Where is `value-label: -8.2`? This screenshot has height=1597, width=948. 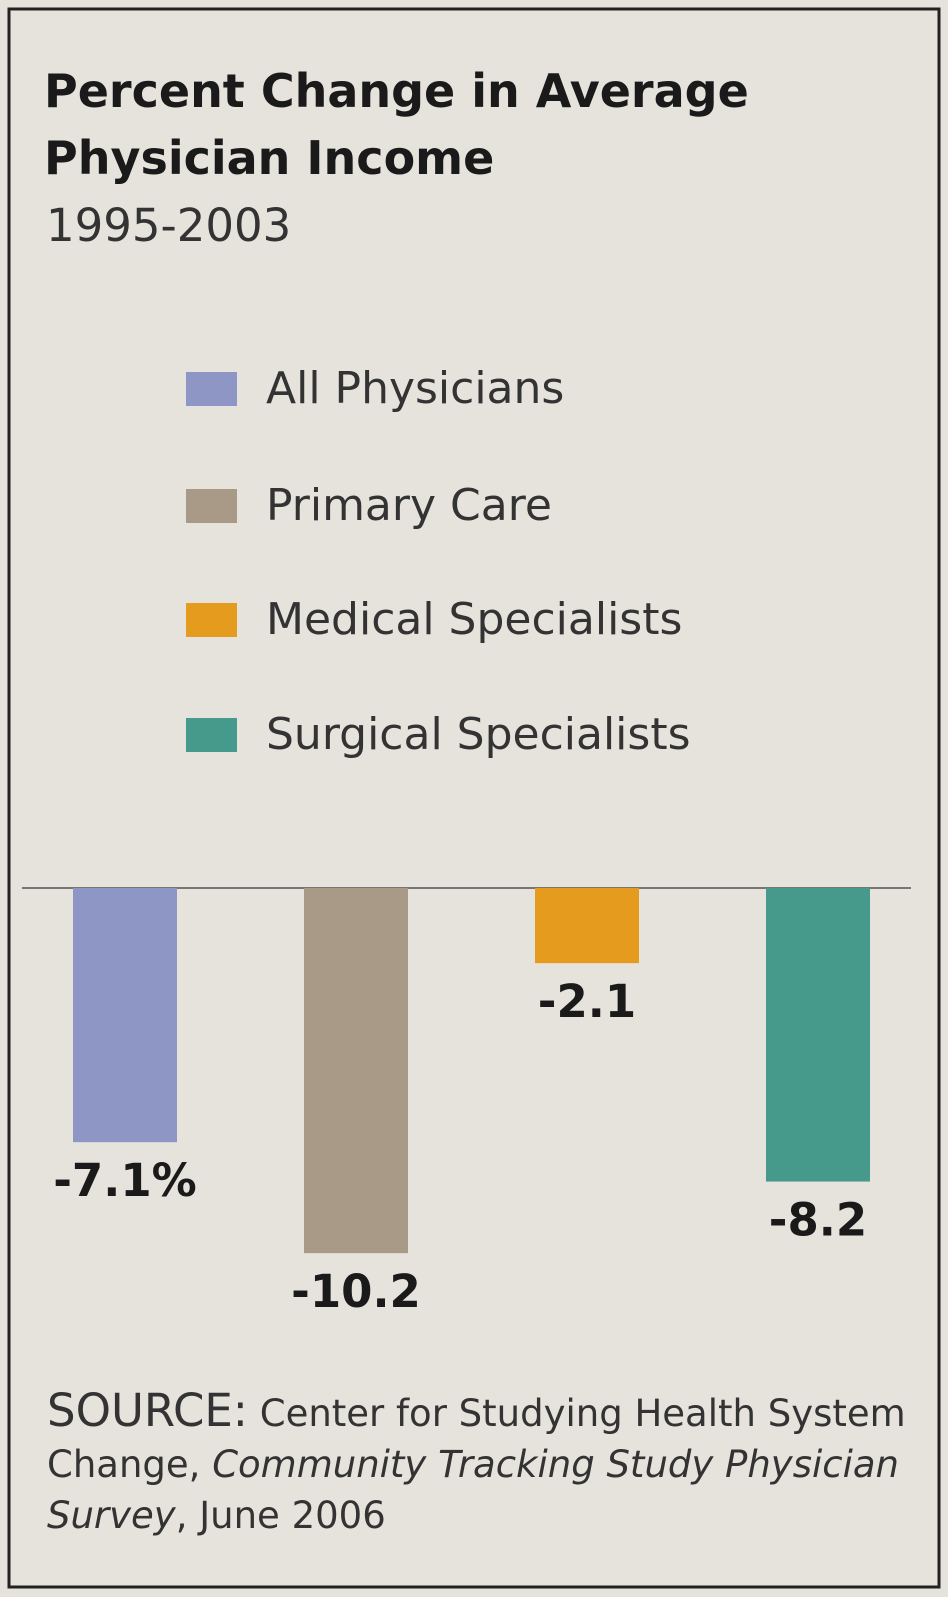 value-label: -8.2 is located at coordinates (818, 1220).